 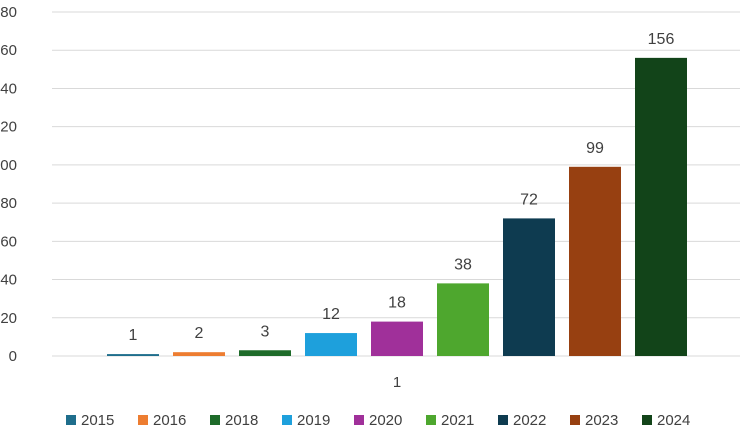 What do you see at coordinates (13, 356) in the screenshot?
I see `y-tick-label: 0` at bounding box center [13, 356].